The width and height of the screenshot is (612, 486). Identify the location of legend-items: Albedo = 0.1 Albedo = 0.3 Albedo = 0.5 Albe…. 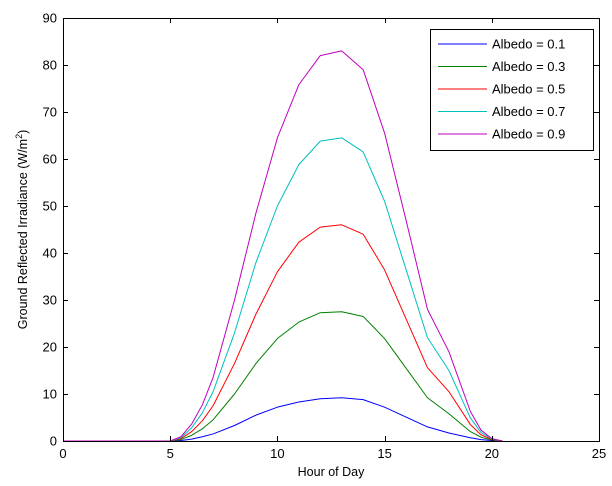
(501, 89).